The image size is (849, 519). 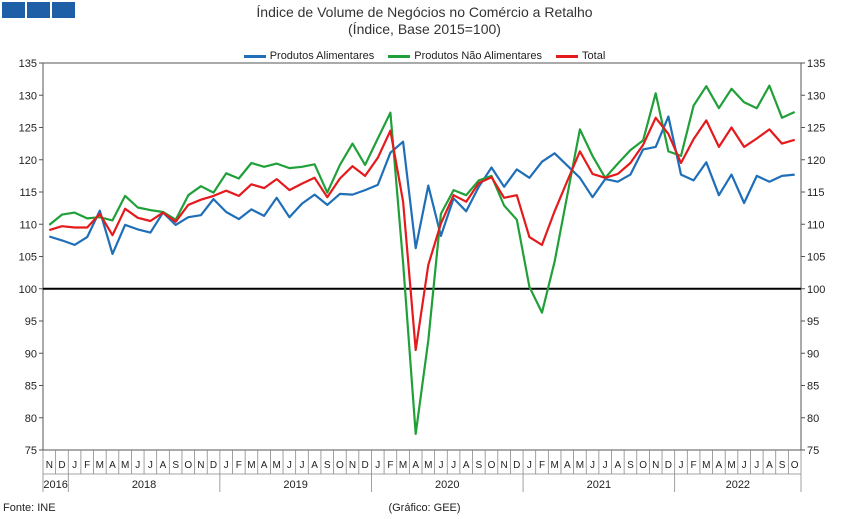 I want to click on x-year-label: 2016, so click(x=55, y=485).